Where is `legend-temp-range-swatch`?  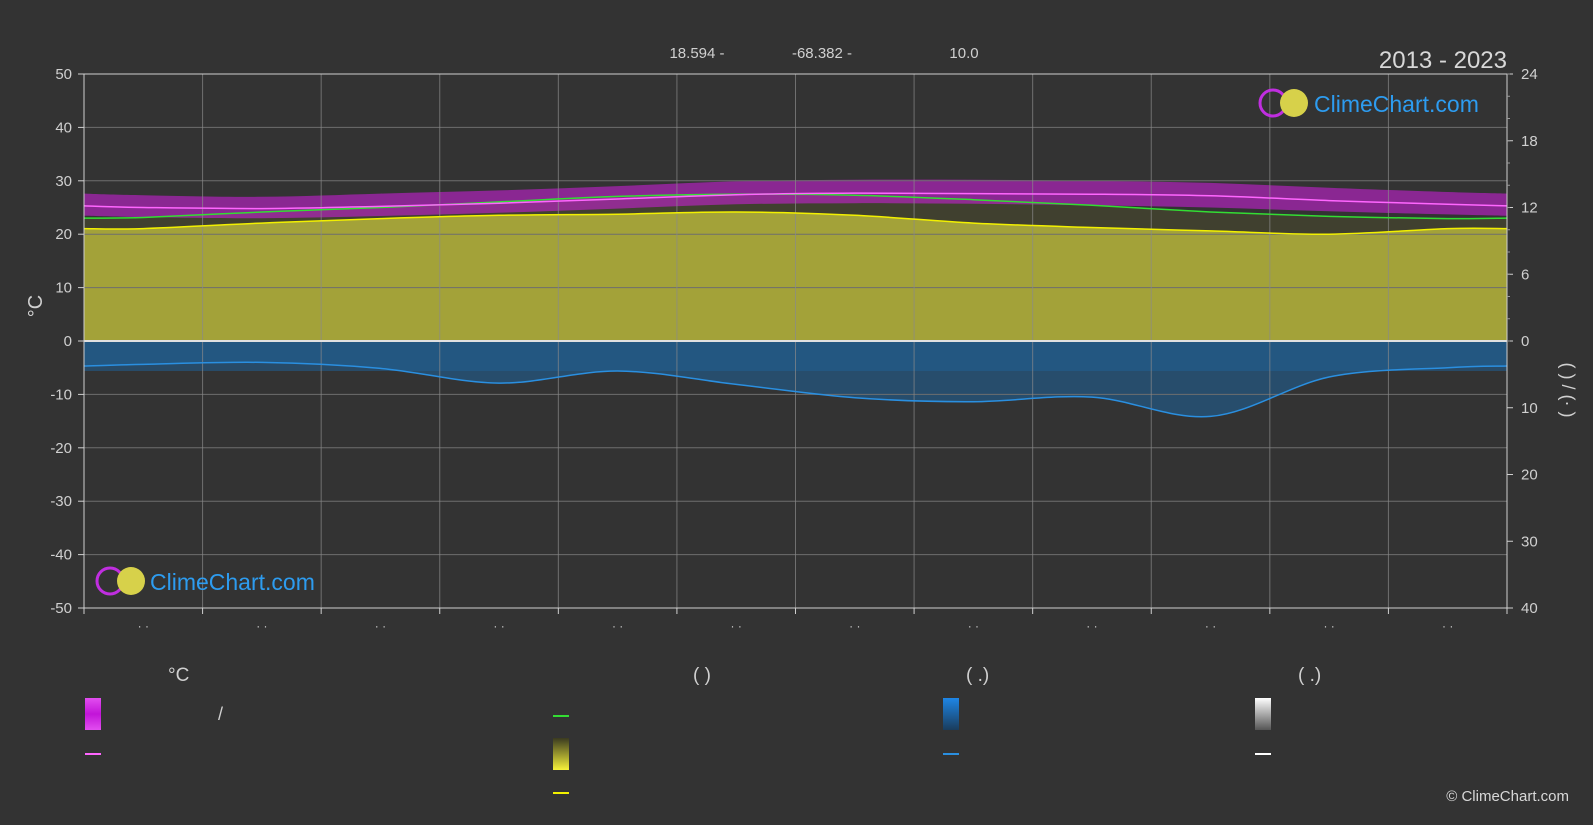 legend-temp-range-swatch is located at coordinates (93, 714).